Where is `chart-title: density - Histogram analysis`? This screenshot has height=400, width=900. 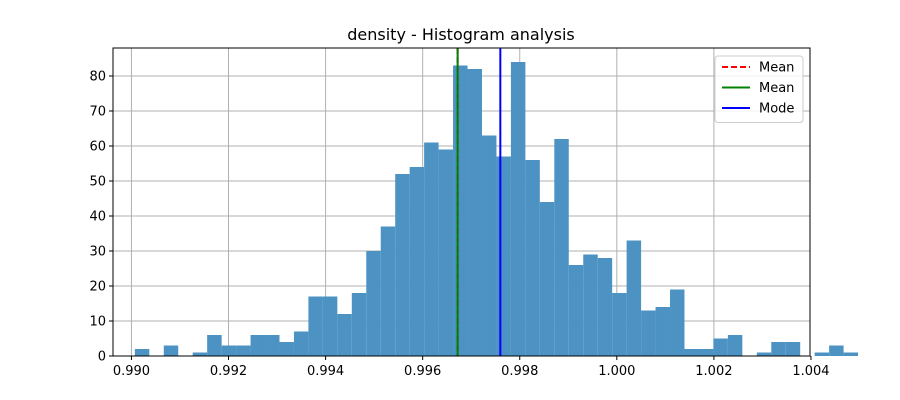 chart-title: density - Histogram analysis is located at coordinates (460, 34).